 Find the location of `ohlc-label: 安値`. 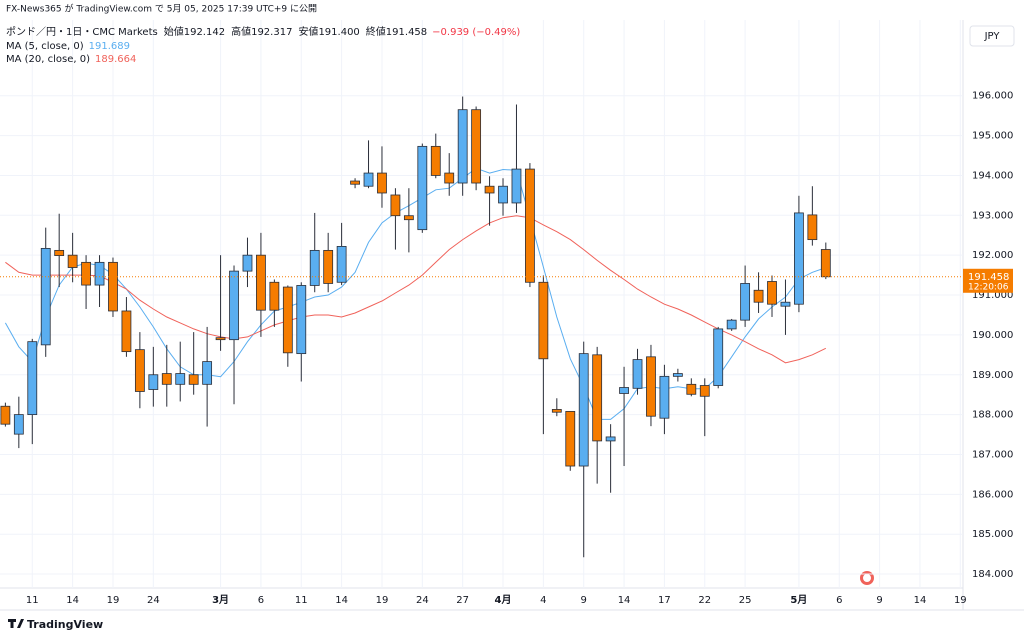

ohlc-label: 安値 is located at coordinates (308, 31).